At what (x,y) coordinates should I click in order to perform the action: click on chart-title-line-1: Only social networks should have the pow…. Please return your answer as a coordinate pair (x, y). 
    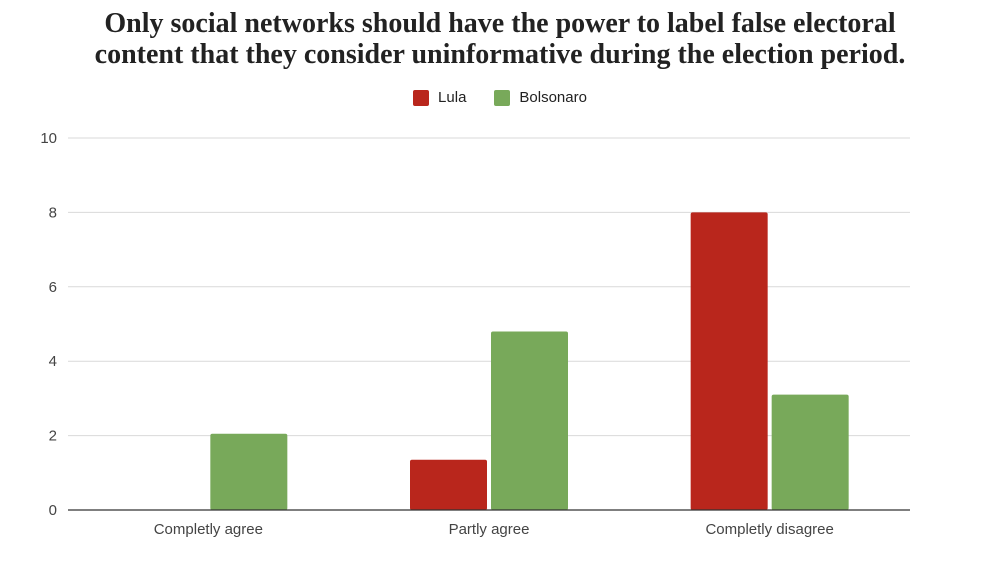
    Looking at the image, I should click on (500, 23).